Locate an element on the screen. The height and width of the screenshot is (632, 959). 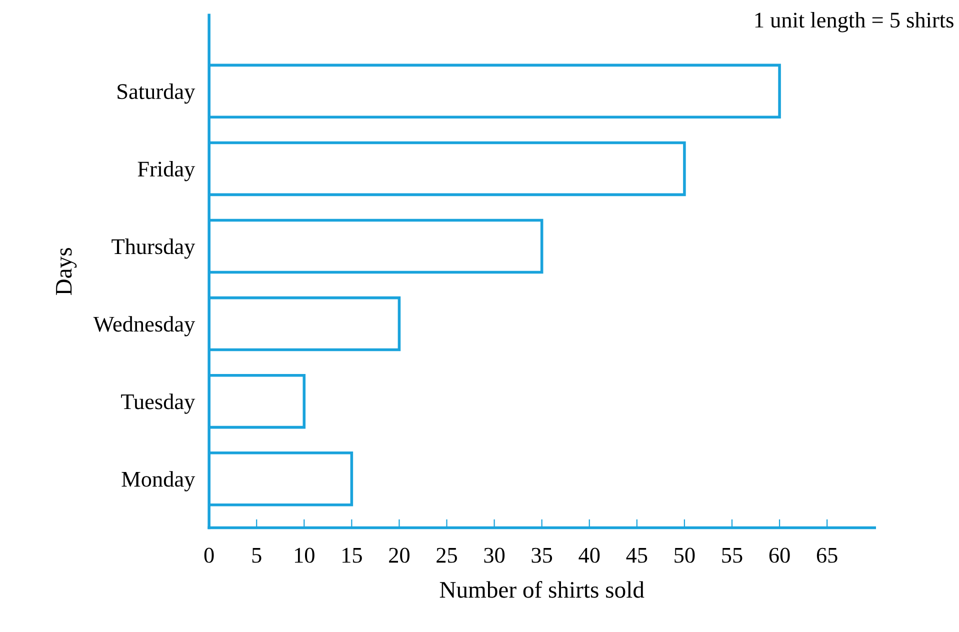
x-tick-label: 65 is located at coordinates (827, 555).